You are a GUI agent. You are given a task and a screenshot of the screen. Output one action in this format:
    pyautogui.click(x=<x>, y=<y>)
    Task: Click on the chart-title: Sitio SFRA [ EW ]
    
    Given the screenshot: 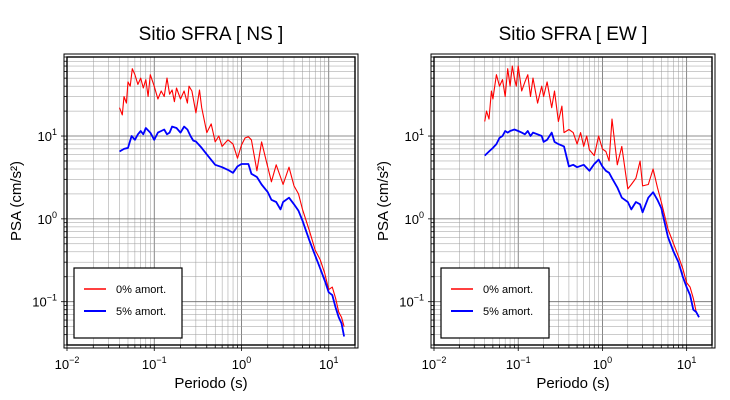 What is the action you would take?
    pyautogui.click(x=573, y=34)
    